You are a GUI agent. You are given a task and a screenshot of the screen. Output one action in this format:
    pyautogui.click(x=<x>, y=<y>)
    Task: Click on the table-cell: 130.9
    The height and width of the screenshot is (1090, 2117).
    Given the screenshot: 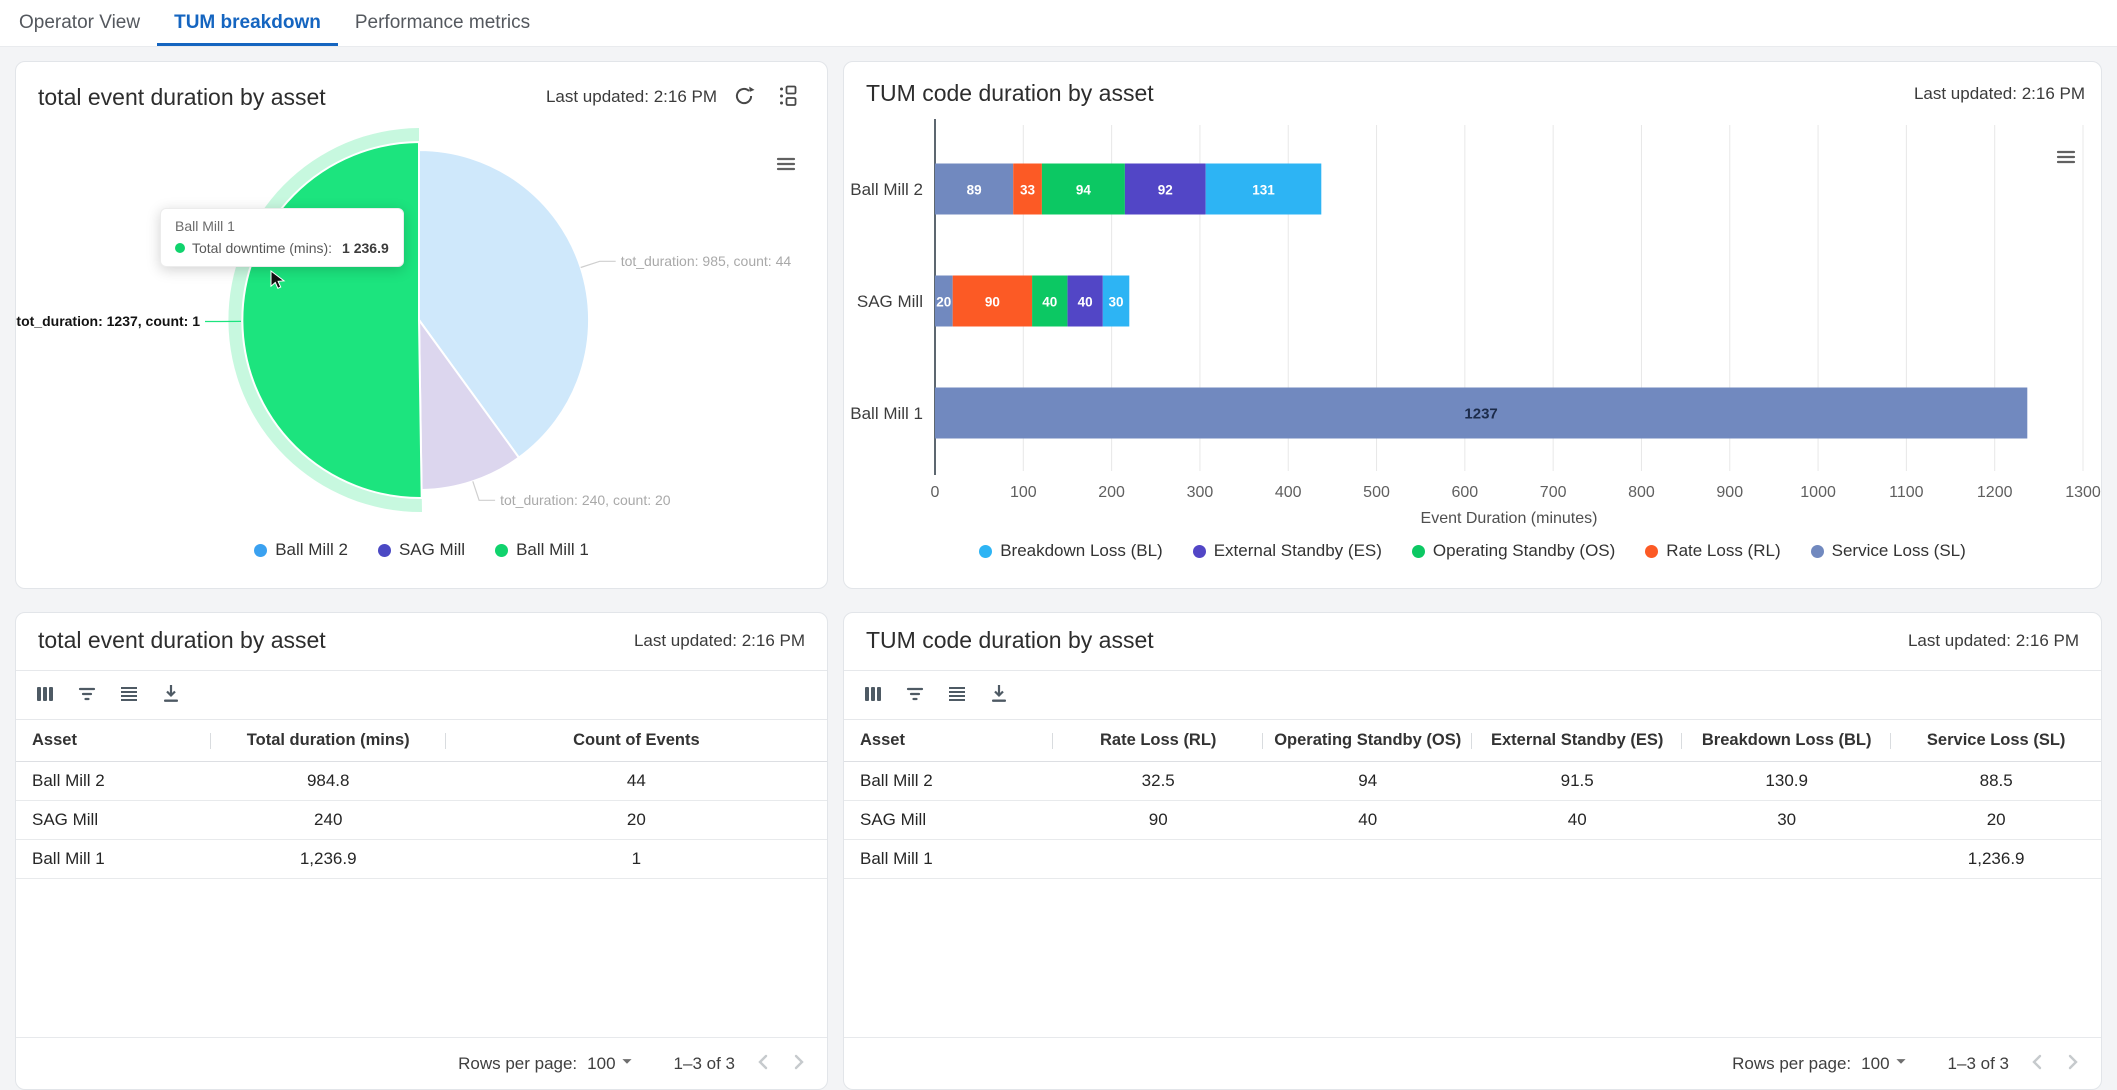 What is the action you would take?
    pyautogui.click(x=1786, y=781)
    